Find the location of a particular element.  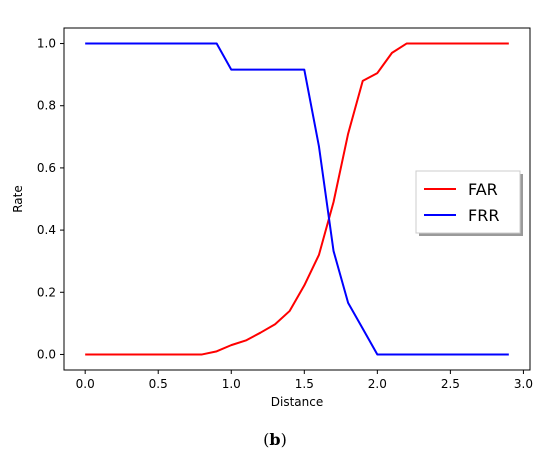

caption-open-paren: ( is located at coordinates (266, 439).